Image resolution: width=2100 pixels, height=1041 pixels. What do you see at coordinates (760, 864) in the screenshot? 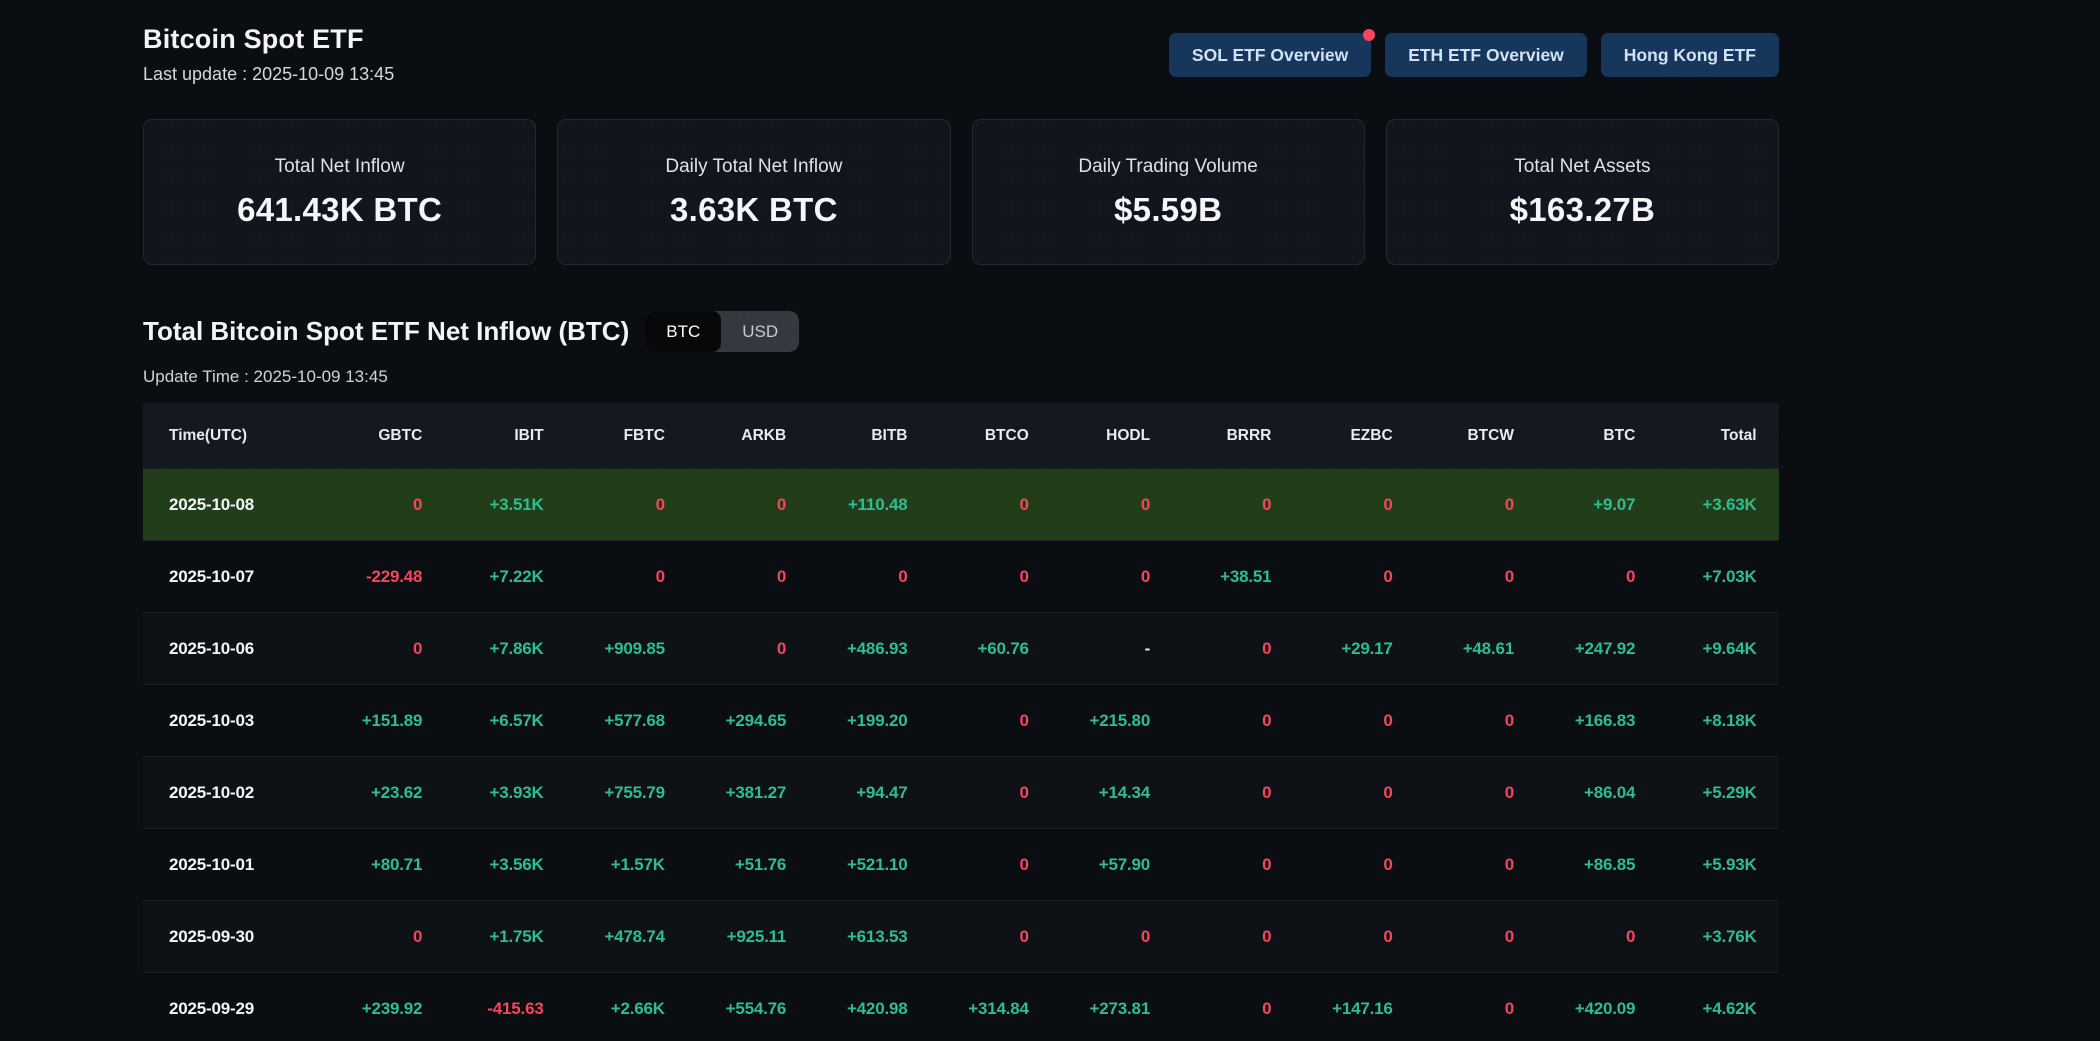
I see `cell-arkb: +51.76` at bounding box center [760, 864].